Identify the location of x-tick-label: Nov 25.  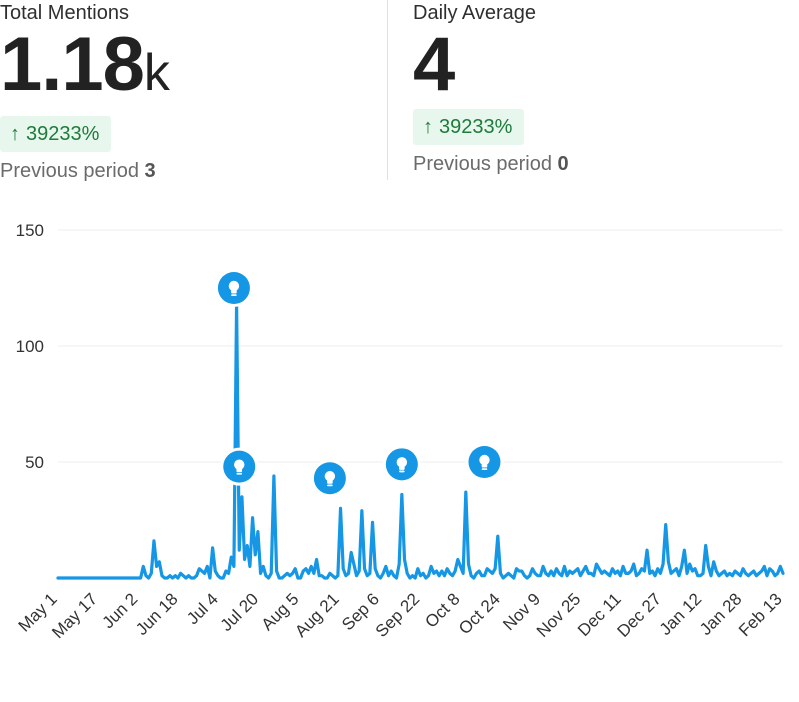
(559, 615).